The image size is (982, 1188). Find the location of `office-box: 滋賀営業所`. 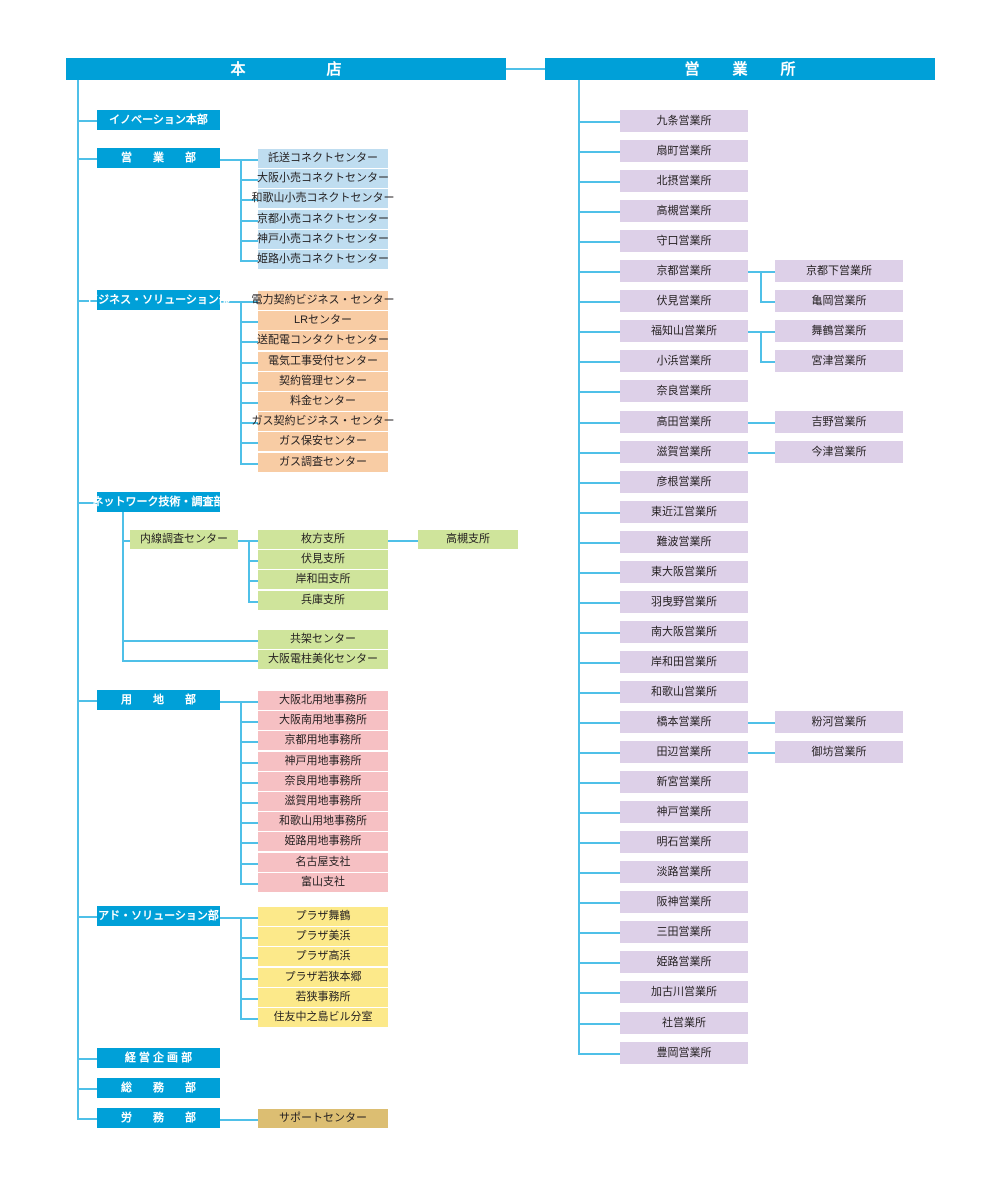

office-box: 滋賀営業所 is located at coordinates (684, 452).